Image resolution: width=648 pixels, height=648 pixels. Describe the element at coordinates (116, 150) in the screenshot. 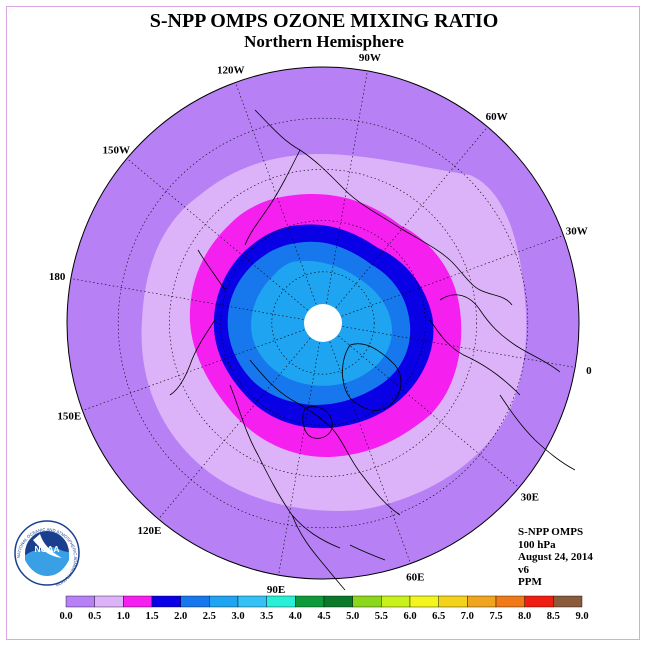

I see `longitude-label: 150W` at that location.